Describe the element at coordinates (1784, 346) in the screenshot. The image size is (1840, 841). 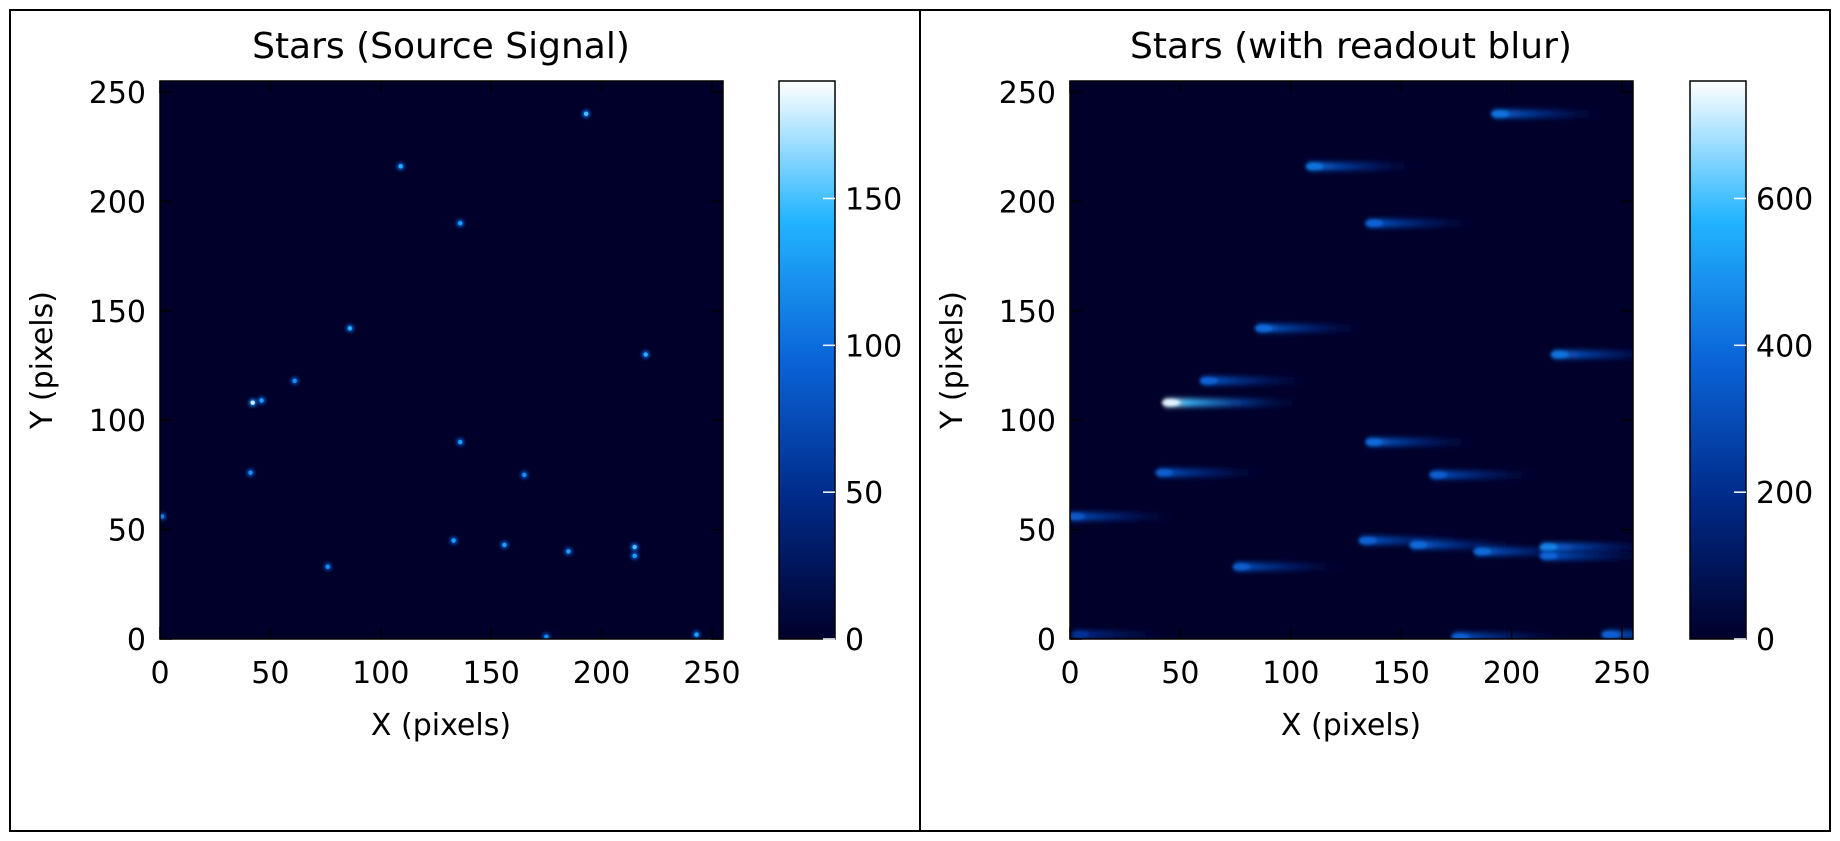
I see `colorbar-tick-label: 400` at that location.